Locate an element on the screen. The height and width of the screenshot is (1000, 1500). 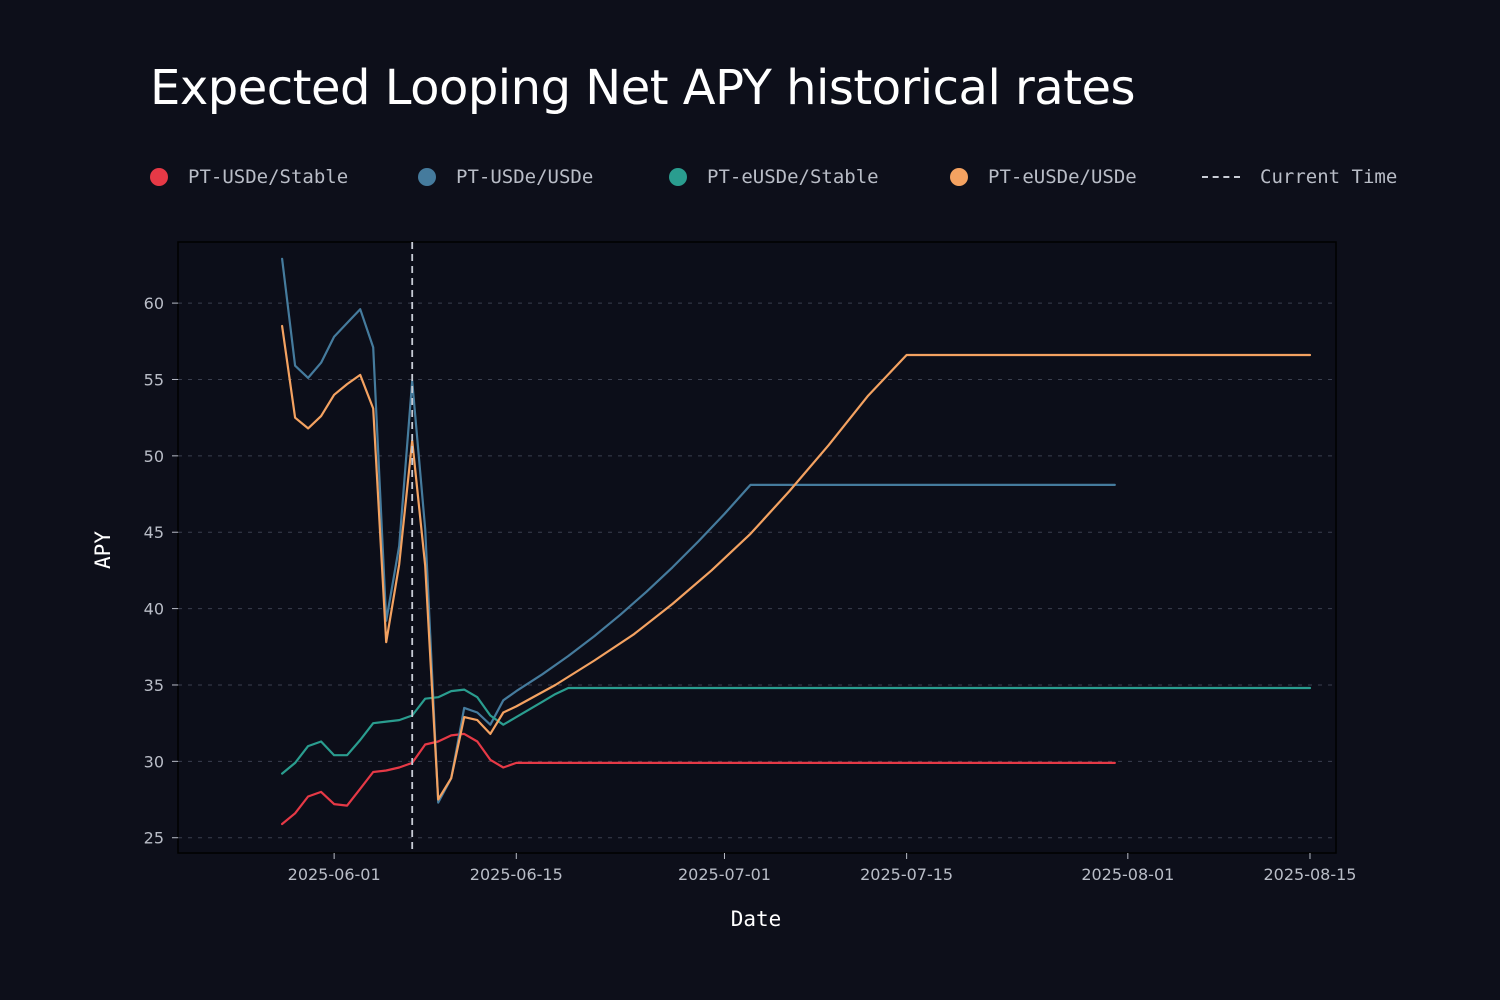
y-tick-label-35: 35 is located at coordinates (154, 685).